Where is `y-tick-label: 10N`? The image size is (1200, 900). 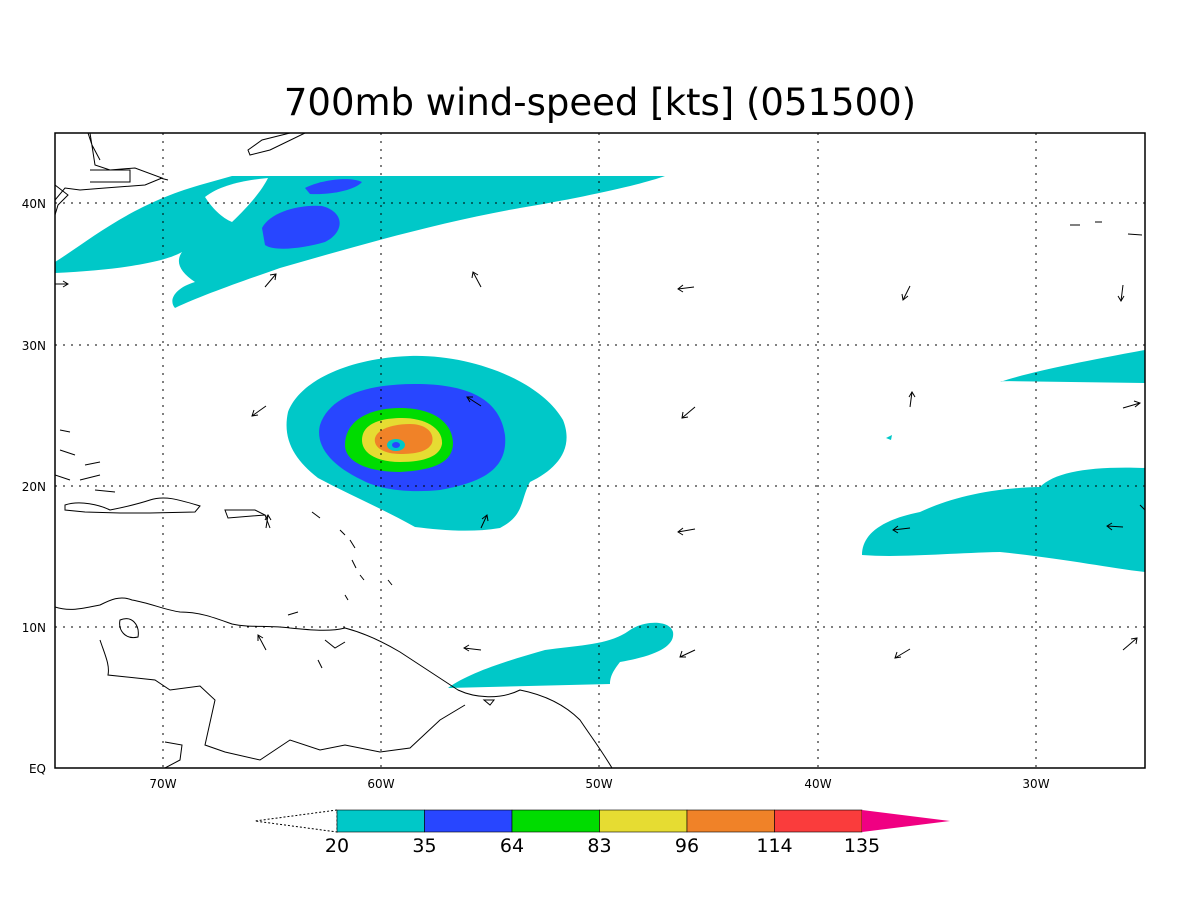
y-tick-label: 10N is located at coordinates (34, 628).